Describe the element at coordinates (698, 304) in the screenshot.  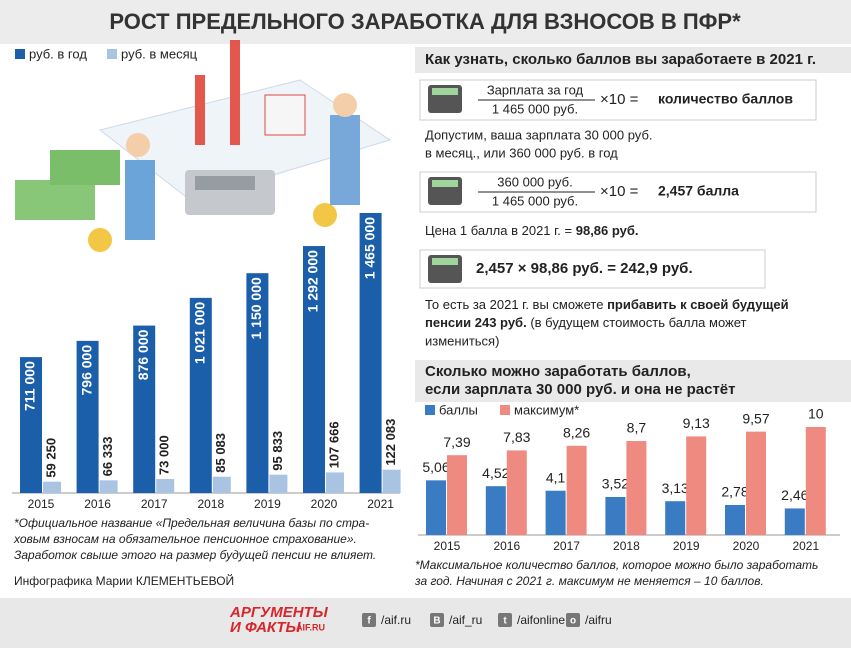
I see `text: прибавить к своей будущей` at that location.